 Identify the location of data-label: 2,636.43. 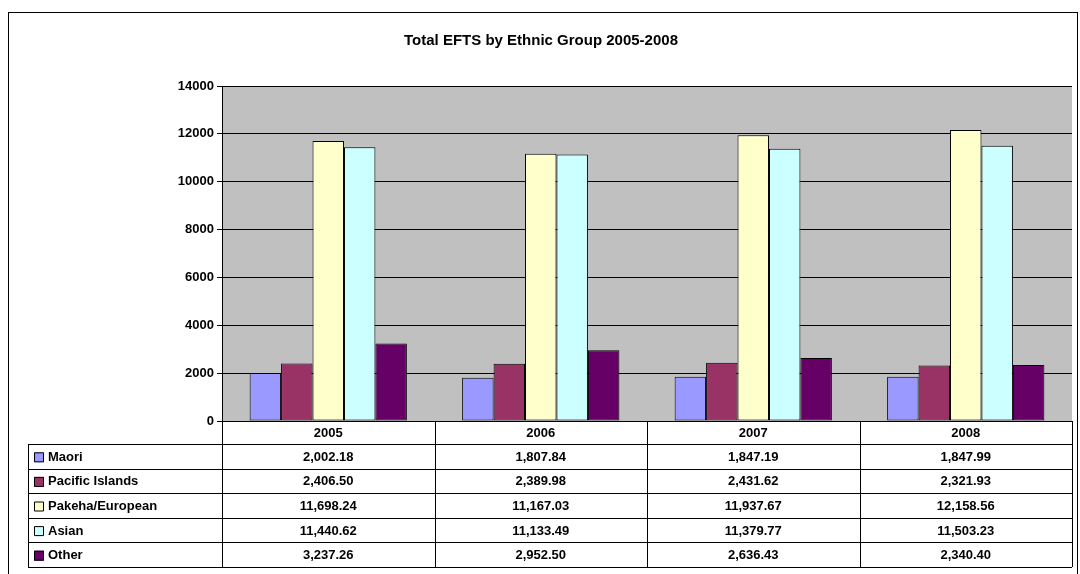
(753, 555).